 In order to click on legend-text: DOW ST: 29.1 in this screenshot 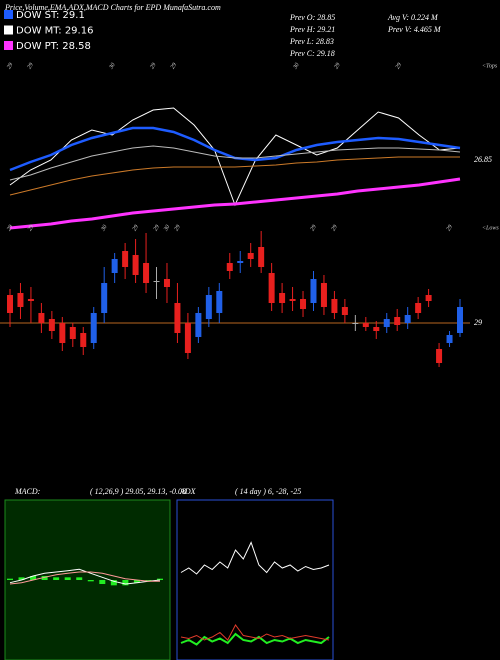, I will do `click(50, 15)`.